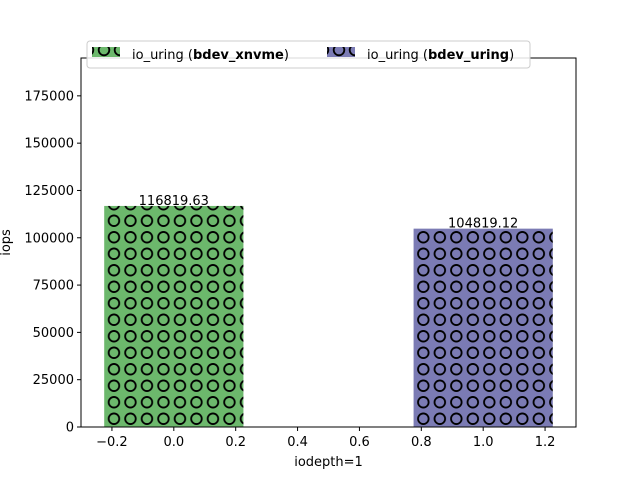  What do you see at coordinates (359, 442) in the screenshot?
I see `x-tick-label: 0.6` at bounding box center [359, 442].